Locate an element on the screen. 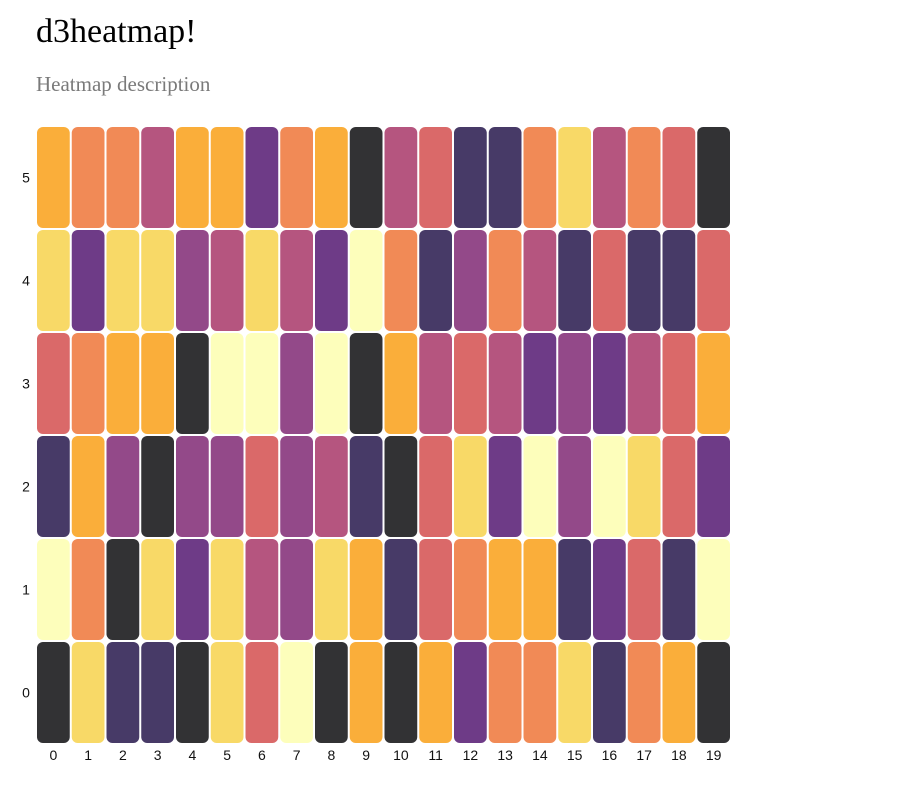 The image size is (898, 793). heatmap-cell-r4-c14 is located at coordinates (540, 280).